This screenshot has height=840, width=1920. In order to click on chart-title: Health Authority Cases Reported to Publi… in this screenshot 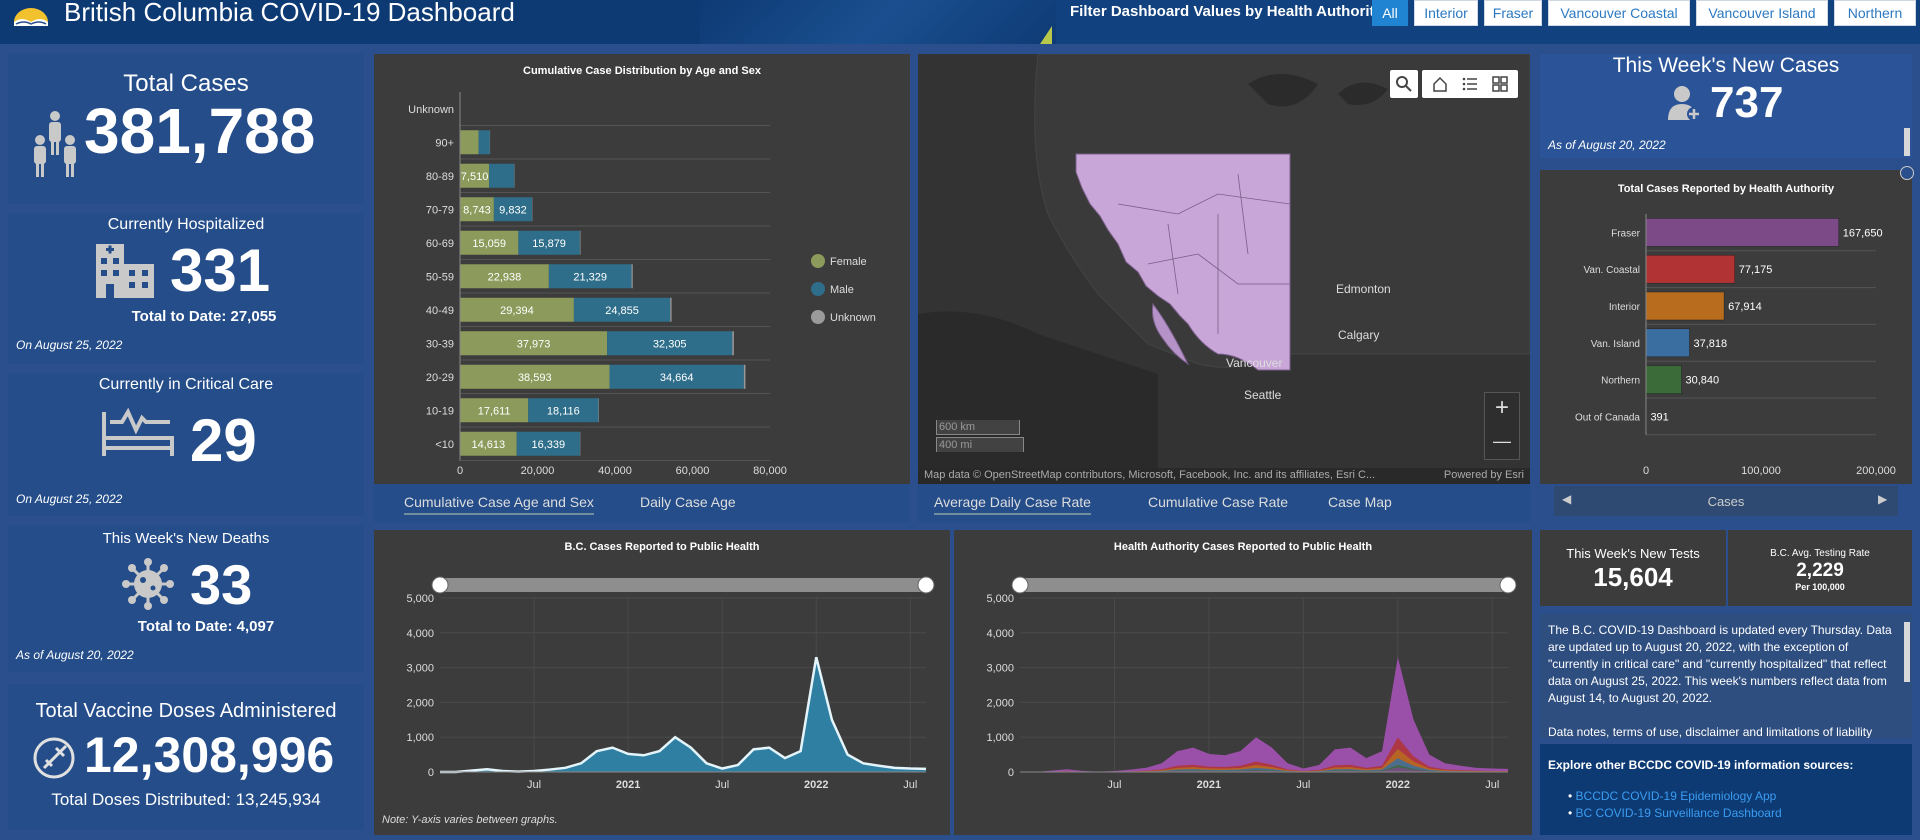, I will do `click(1243, 547)`.